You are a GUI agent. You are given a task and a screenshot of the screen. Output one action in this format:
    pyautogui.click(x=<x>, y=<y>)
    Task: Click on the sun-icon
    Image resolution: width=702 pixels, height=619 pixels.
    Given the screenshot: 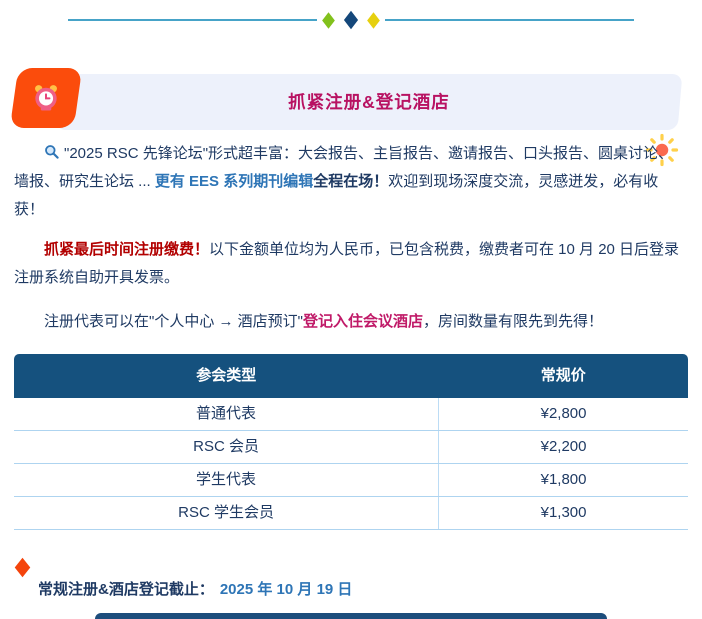 What is the action you would take?
    pyautogui.click(x=662, y=150)
    